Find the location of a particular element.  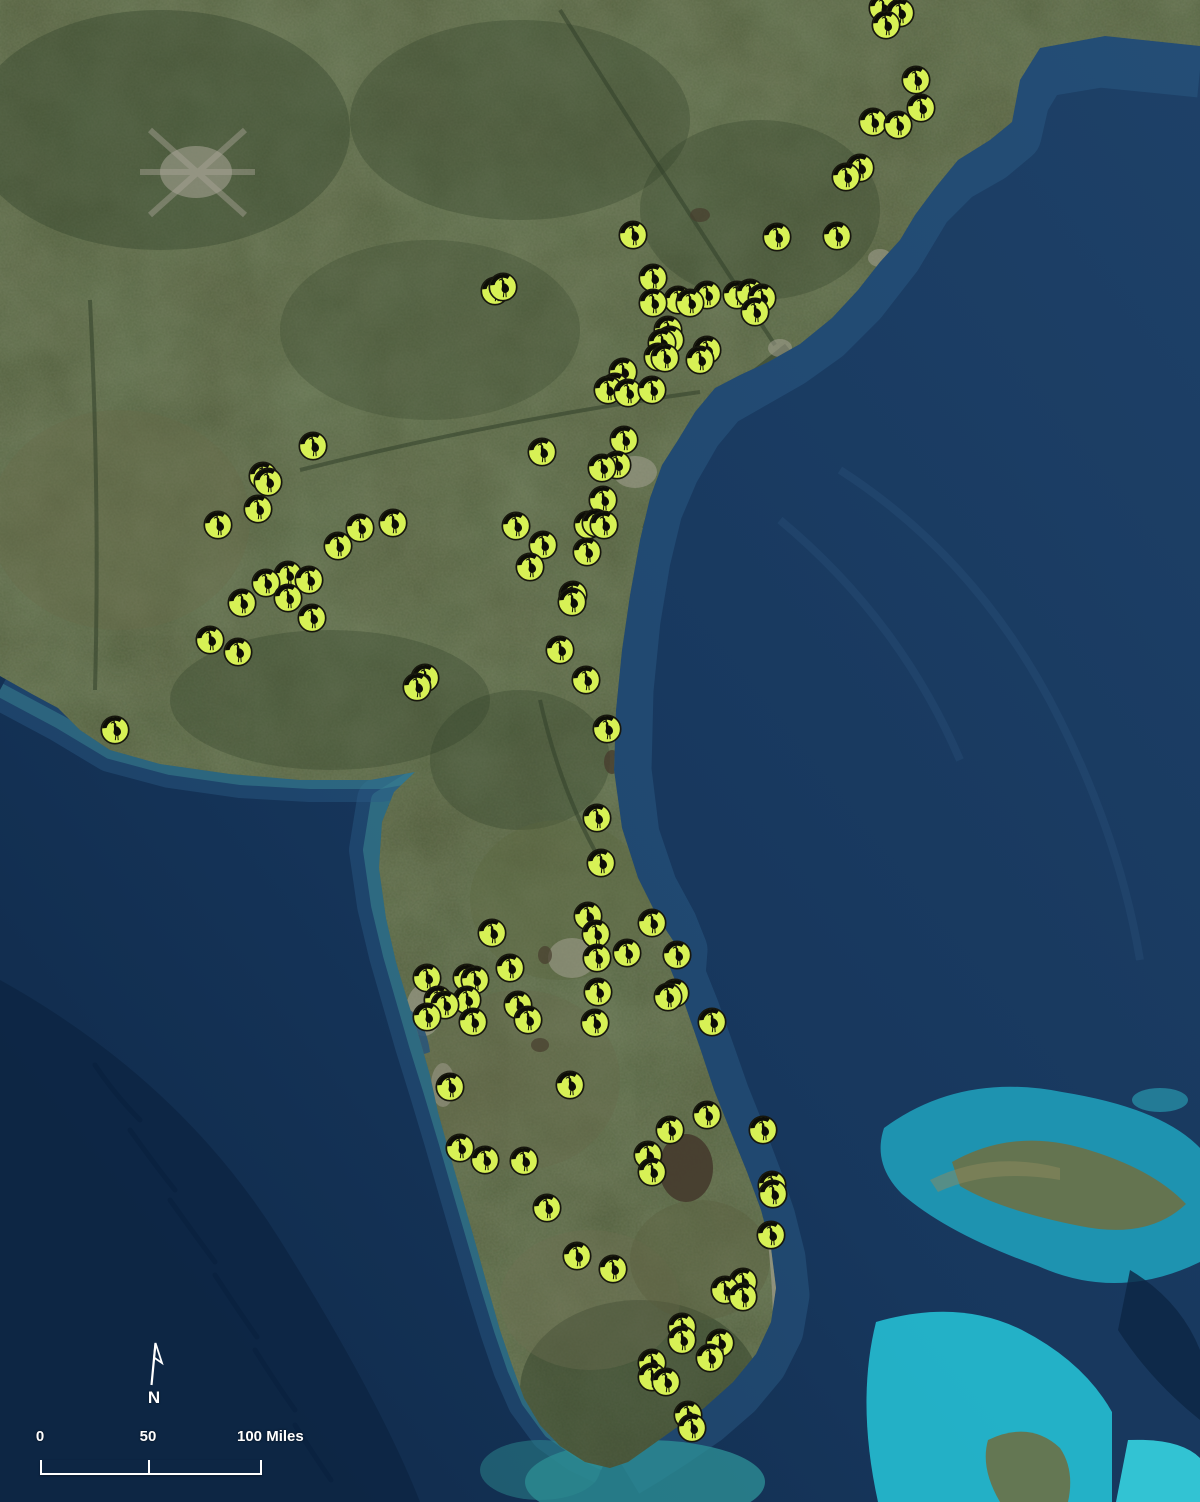

gulf-ridge-texture is located at coordinates (213, 1272).